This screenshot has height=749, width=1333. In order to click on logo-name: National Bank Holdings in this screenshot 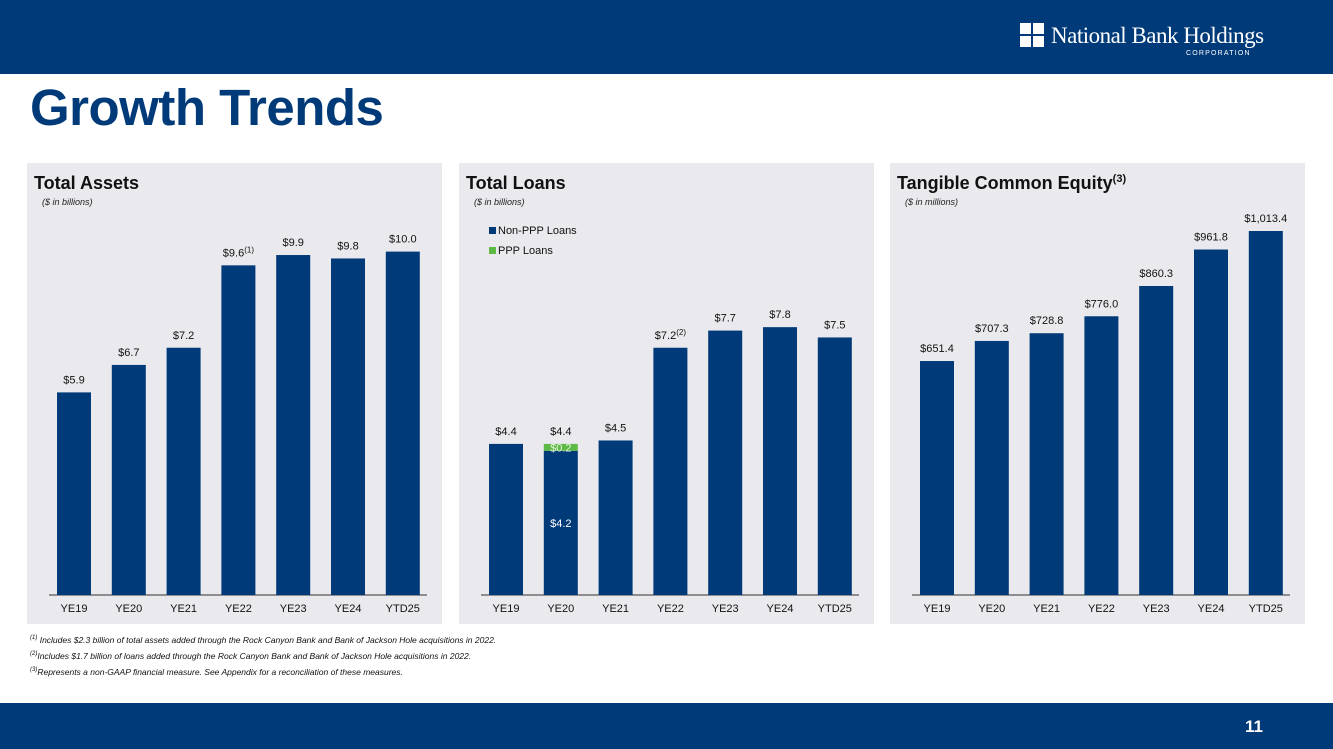, I will do `click(1157, 35)`.